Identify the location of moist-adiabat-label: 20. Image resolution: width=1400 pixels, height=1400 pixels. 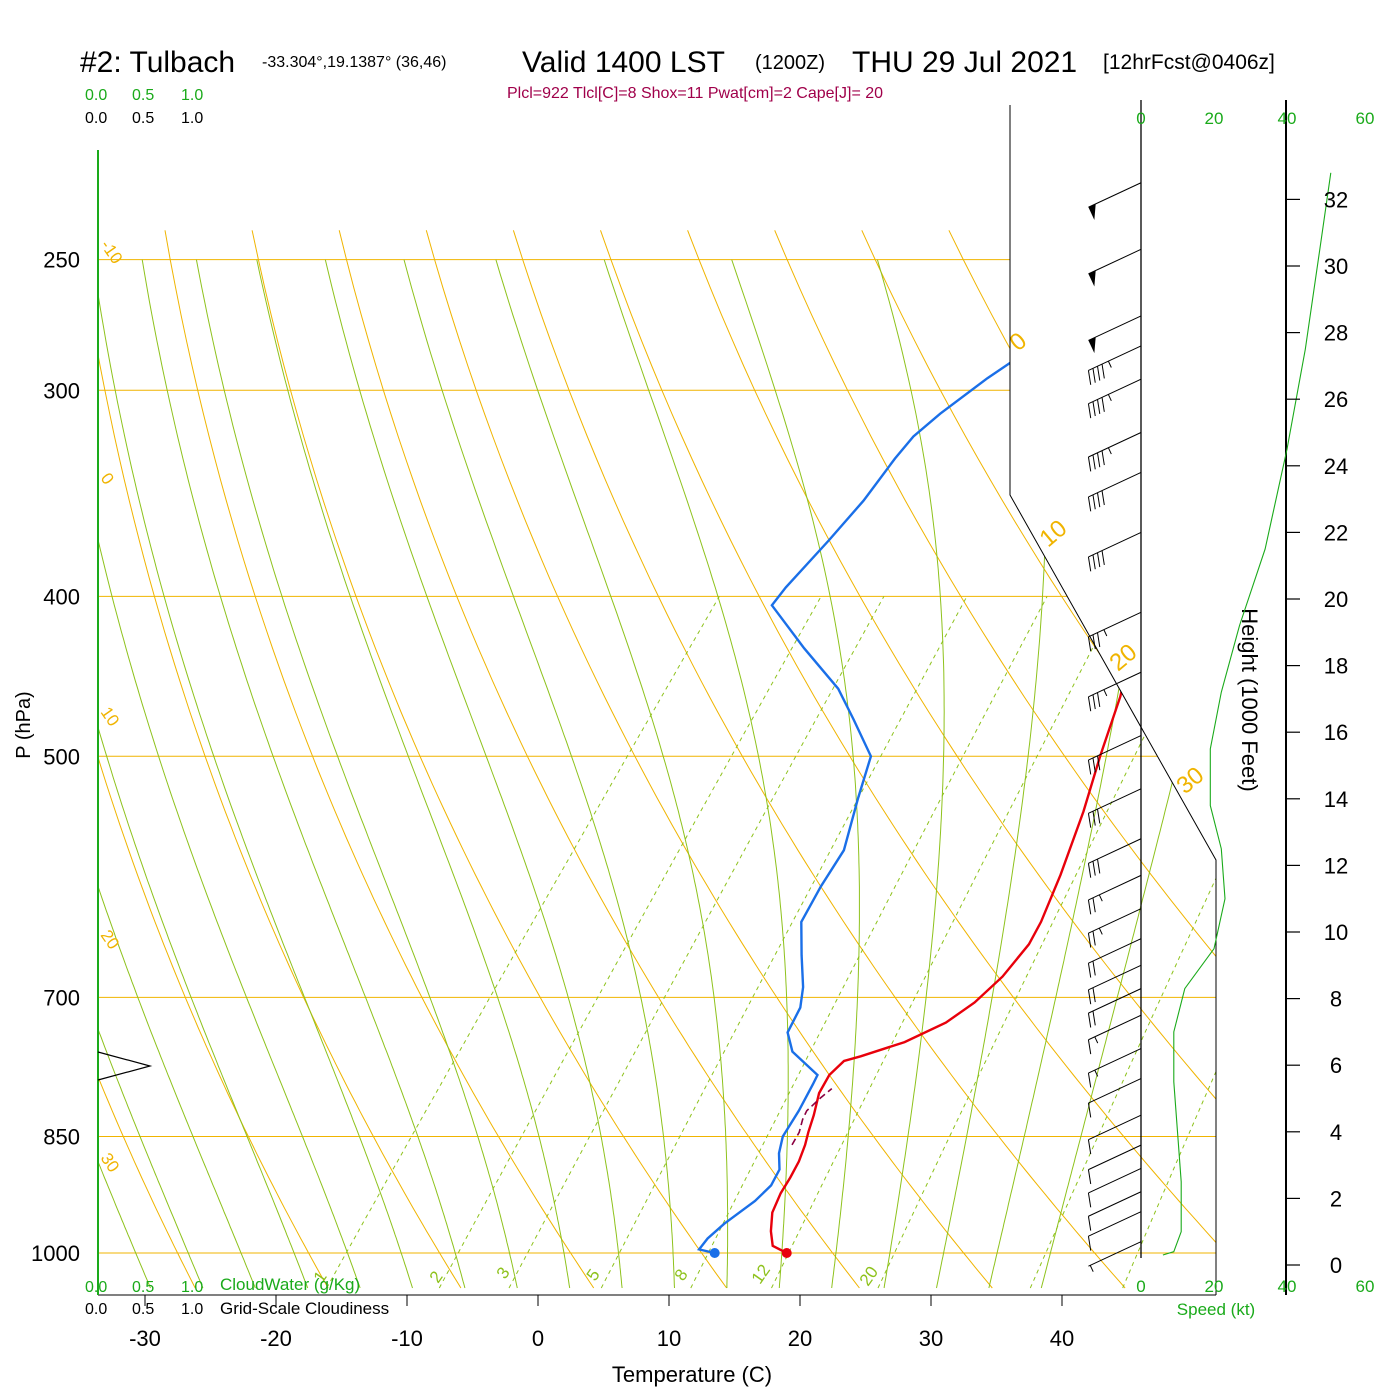
(1124, 658).